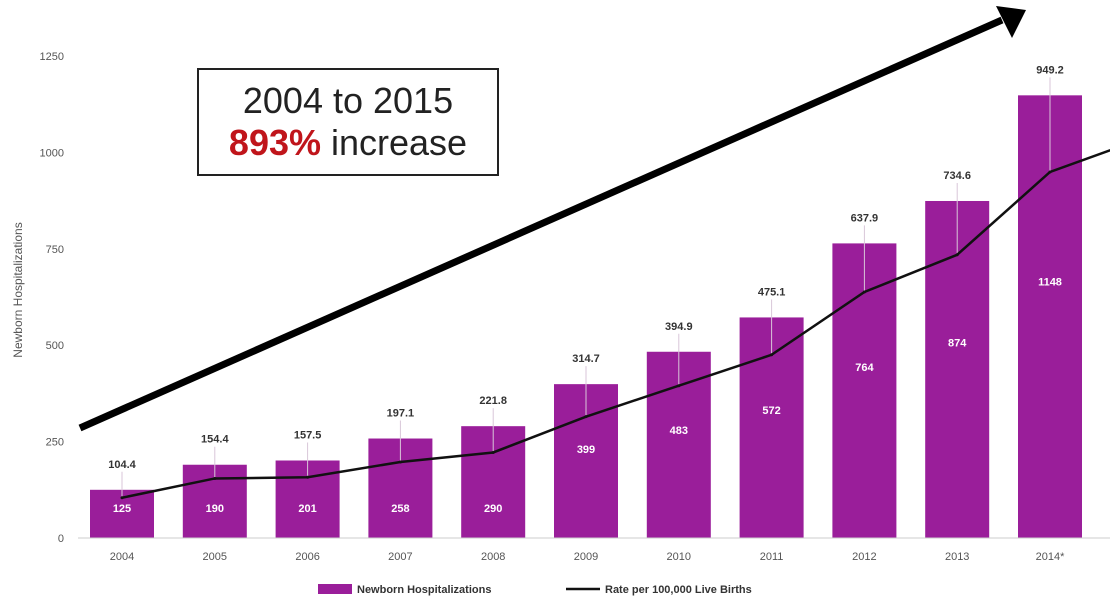 Image resolution: width=1110 pixels, height=599 pixels. What do you see at coordinates (771, 411) in the screenshot?
I see `bar-value-label: 572` at bounding box center [771, 411].